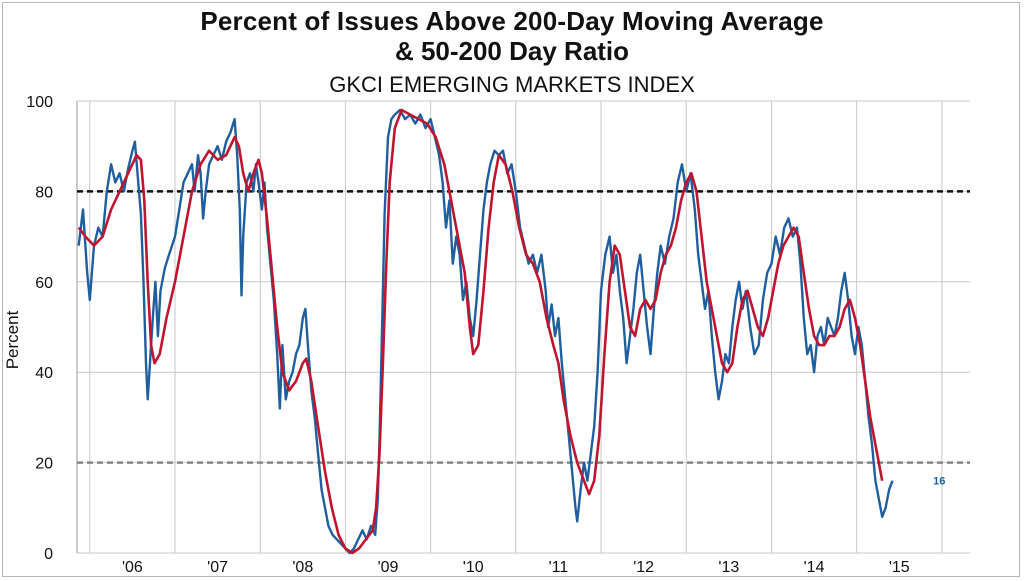 The image size is (1024, 581). What do you see at coordinates (899, 567) in the screenshot?
I see `x-tick-label-9: '15` at bounding box center [899, 567].